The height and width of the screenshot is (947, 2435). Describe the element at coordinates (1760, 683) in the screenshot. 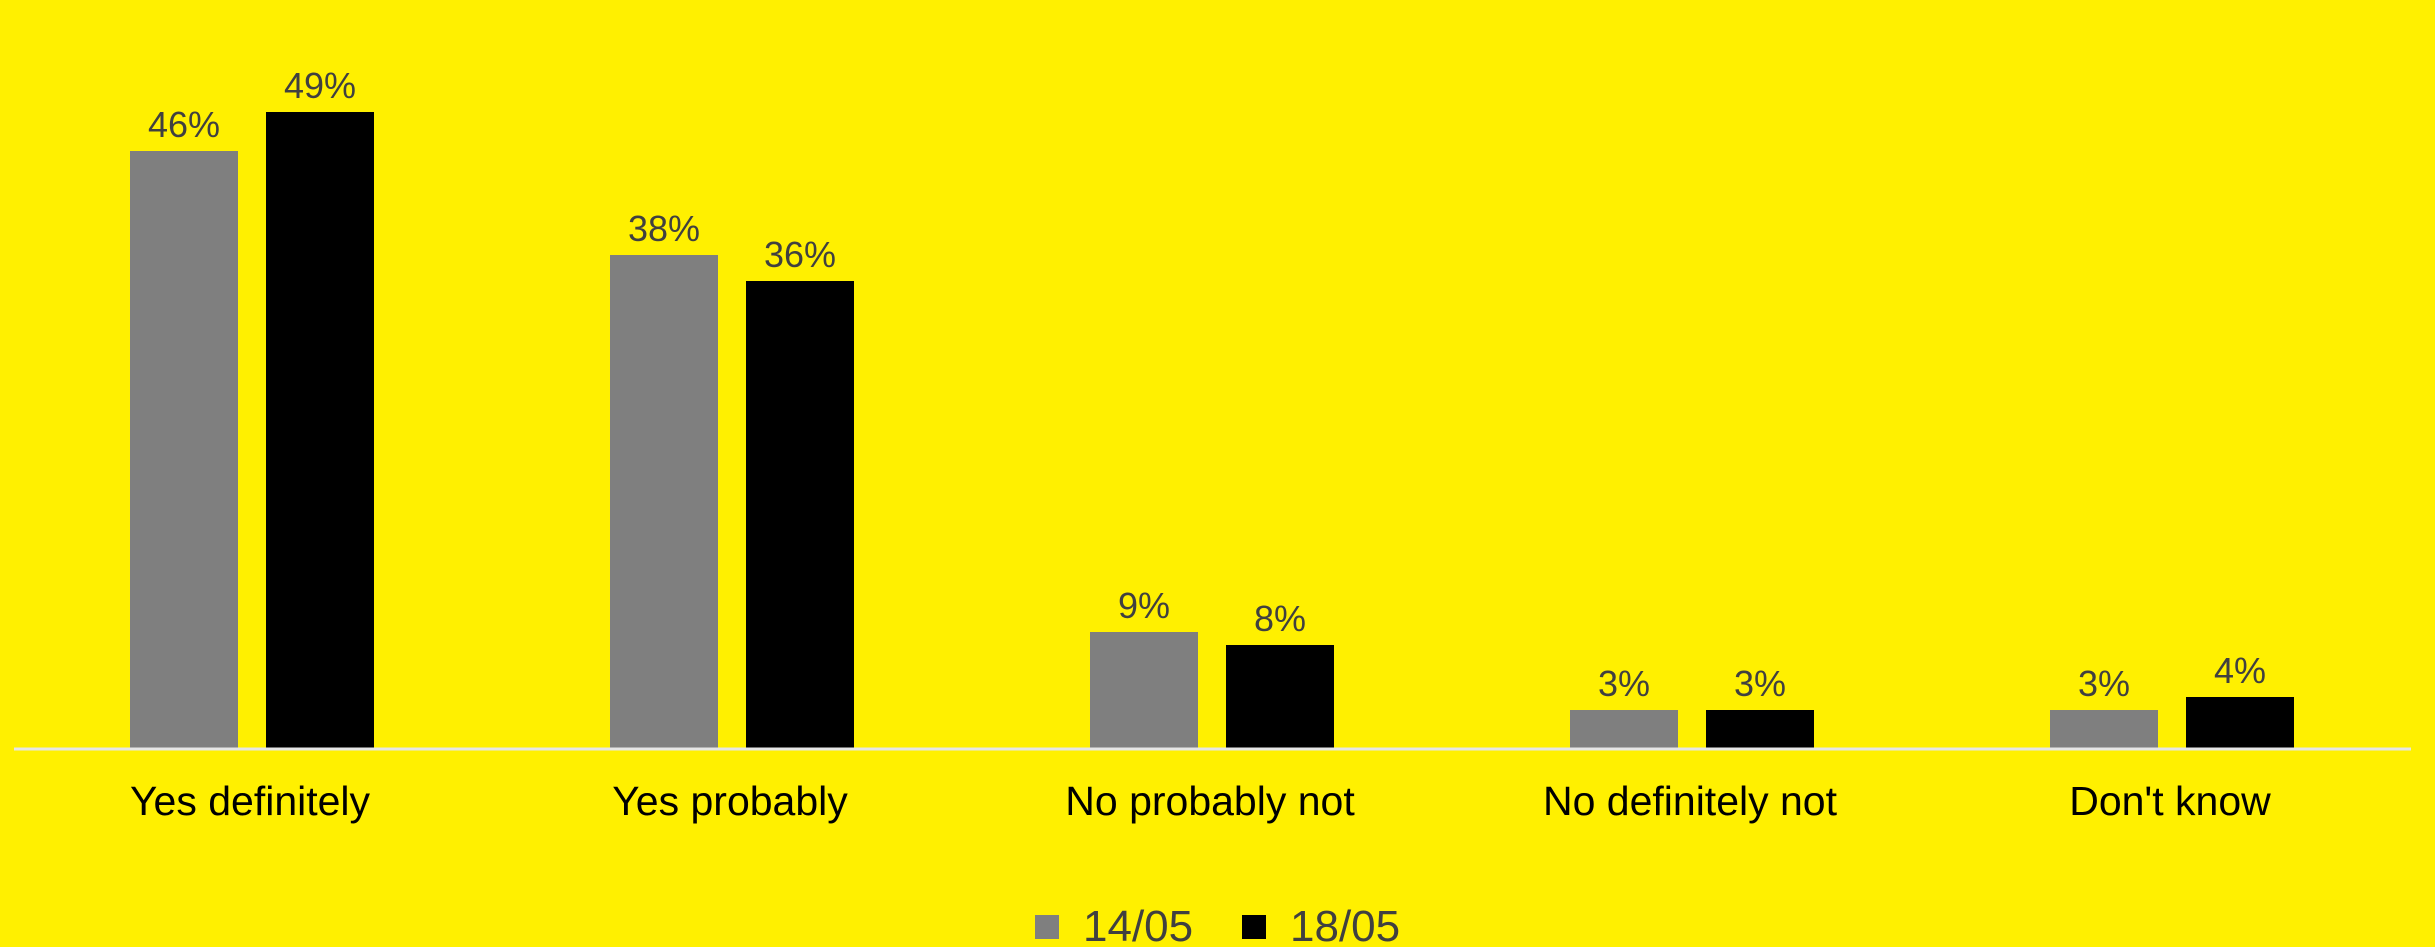

I see `value-label-2-4: 3%` at that location.